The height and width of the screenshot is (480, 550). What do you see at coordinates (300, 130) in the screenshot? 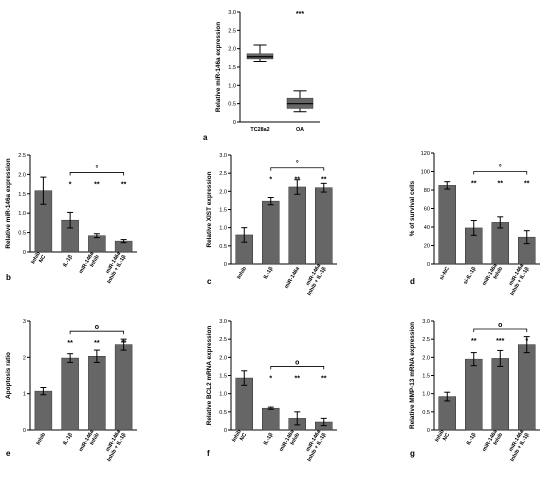
I see `category-label: OA` at bounding box center [300, 130].